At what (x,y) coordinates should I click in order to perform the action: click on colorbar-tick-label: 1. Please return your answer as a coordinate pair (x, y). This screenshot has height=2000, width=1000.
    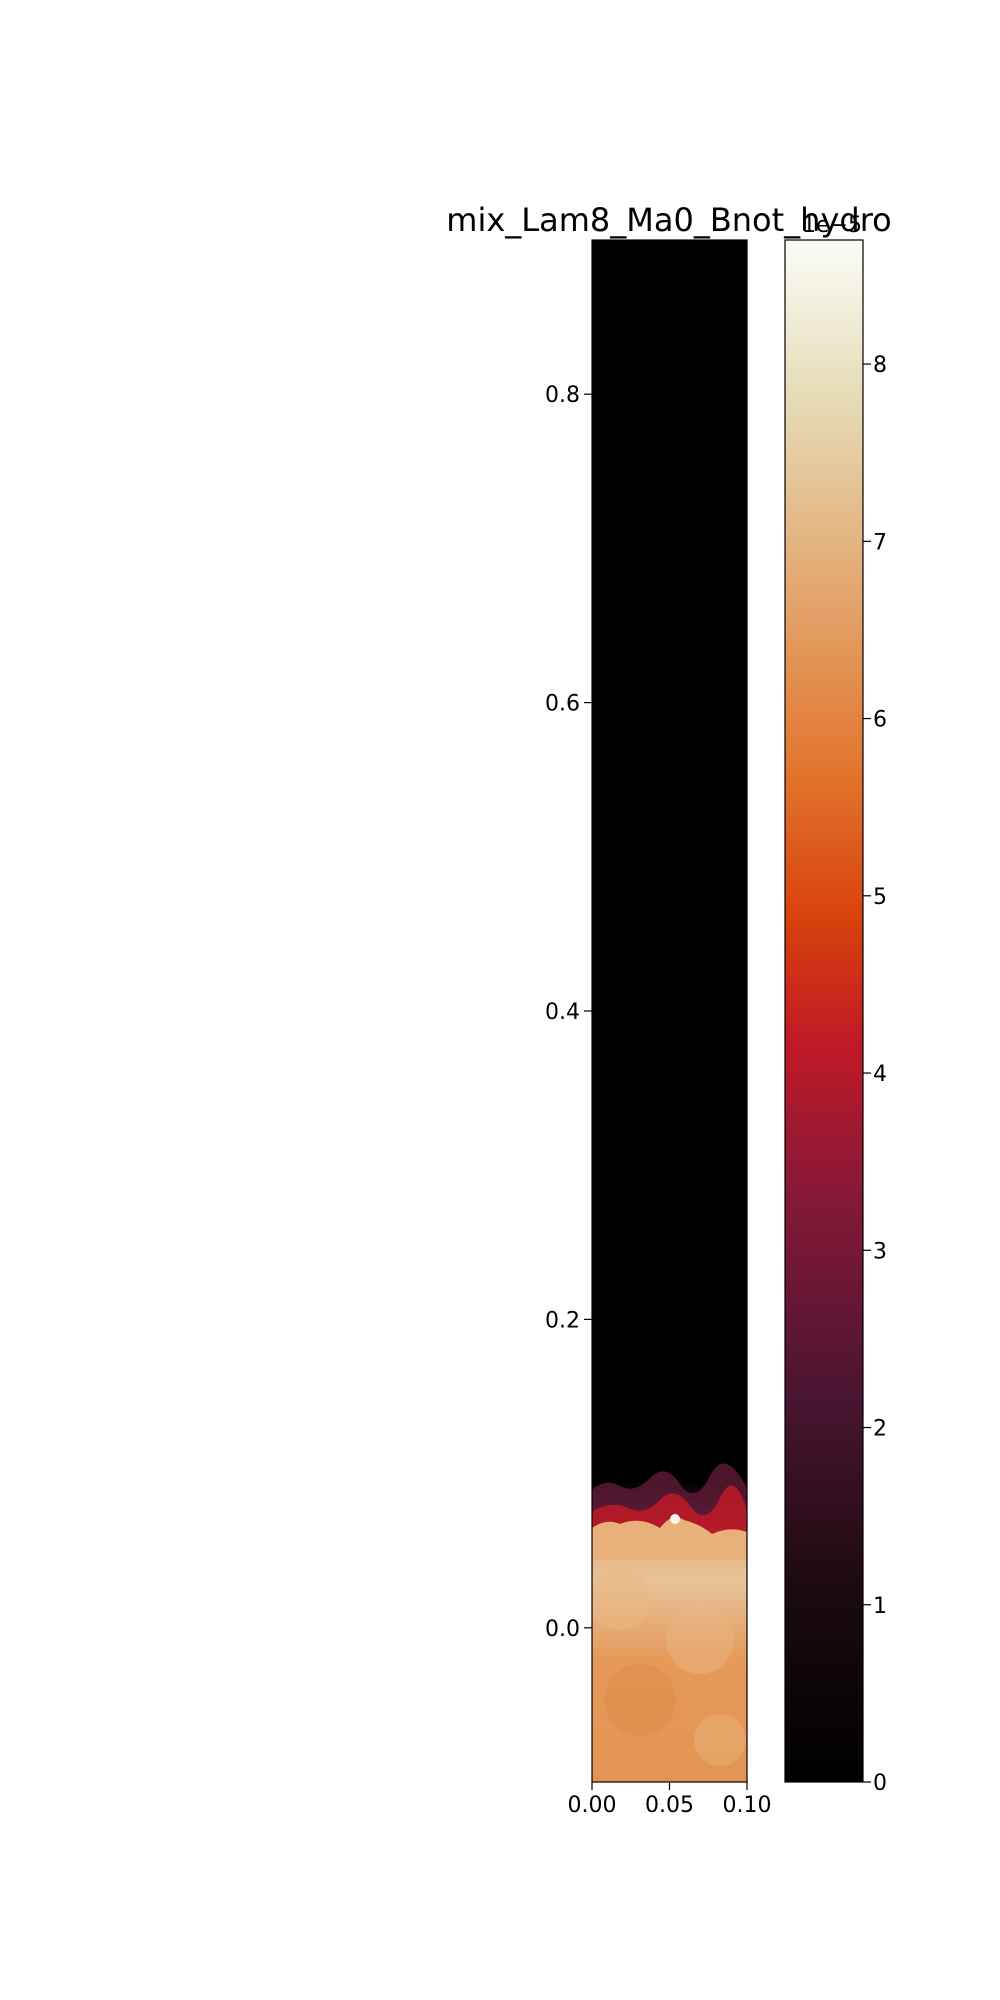
    Looking at the image, I should click on (880, 1606).